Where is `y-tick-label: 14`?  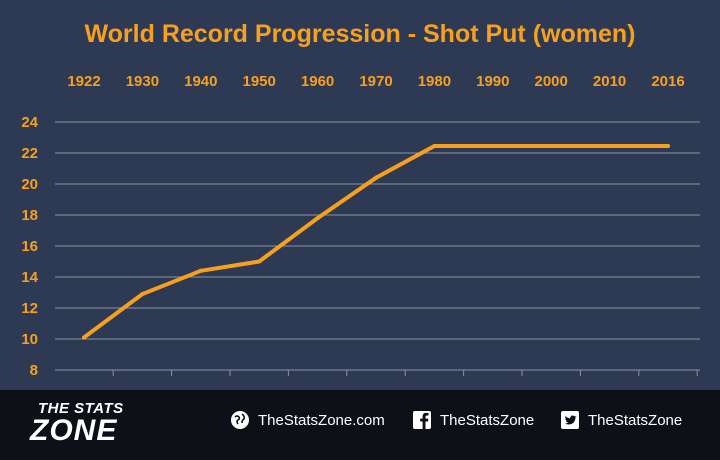 y-tick-label: 14 is located at coordinates (29, 277).